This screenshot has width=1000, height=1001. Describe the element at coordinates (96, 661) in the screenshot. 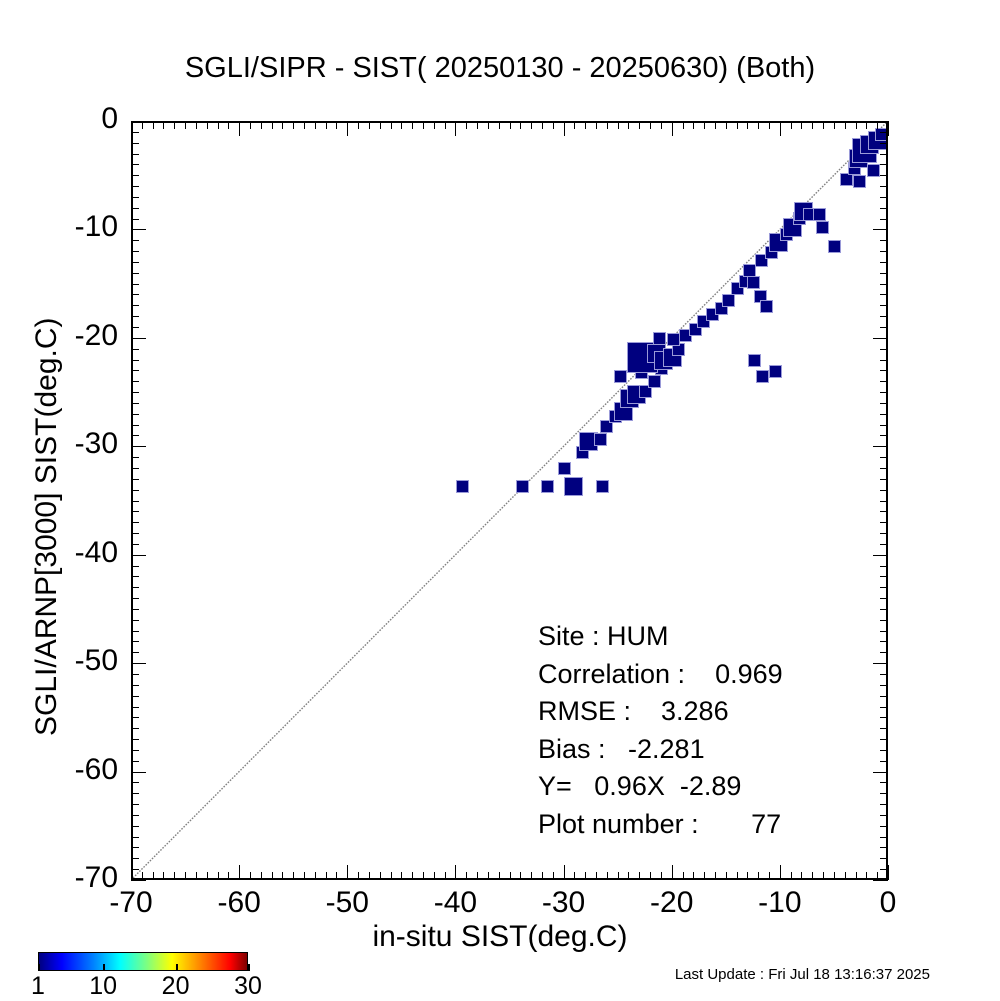

I see `y-tick-label: -50` at that location.